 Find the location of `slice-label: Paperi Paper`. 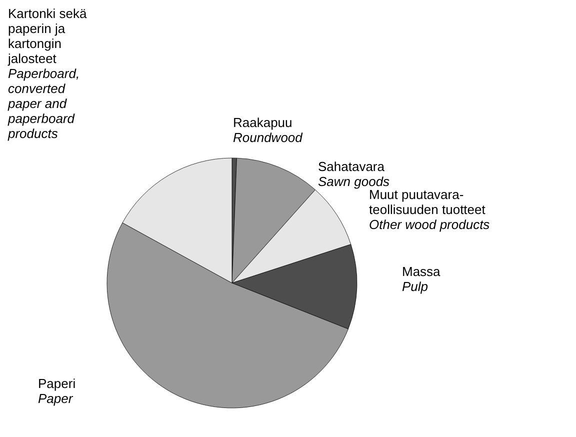

slice-label: Paperi Paper is located at coordinates (57, 391).